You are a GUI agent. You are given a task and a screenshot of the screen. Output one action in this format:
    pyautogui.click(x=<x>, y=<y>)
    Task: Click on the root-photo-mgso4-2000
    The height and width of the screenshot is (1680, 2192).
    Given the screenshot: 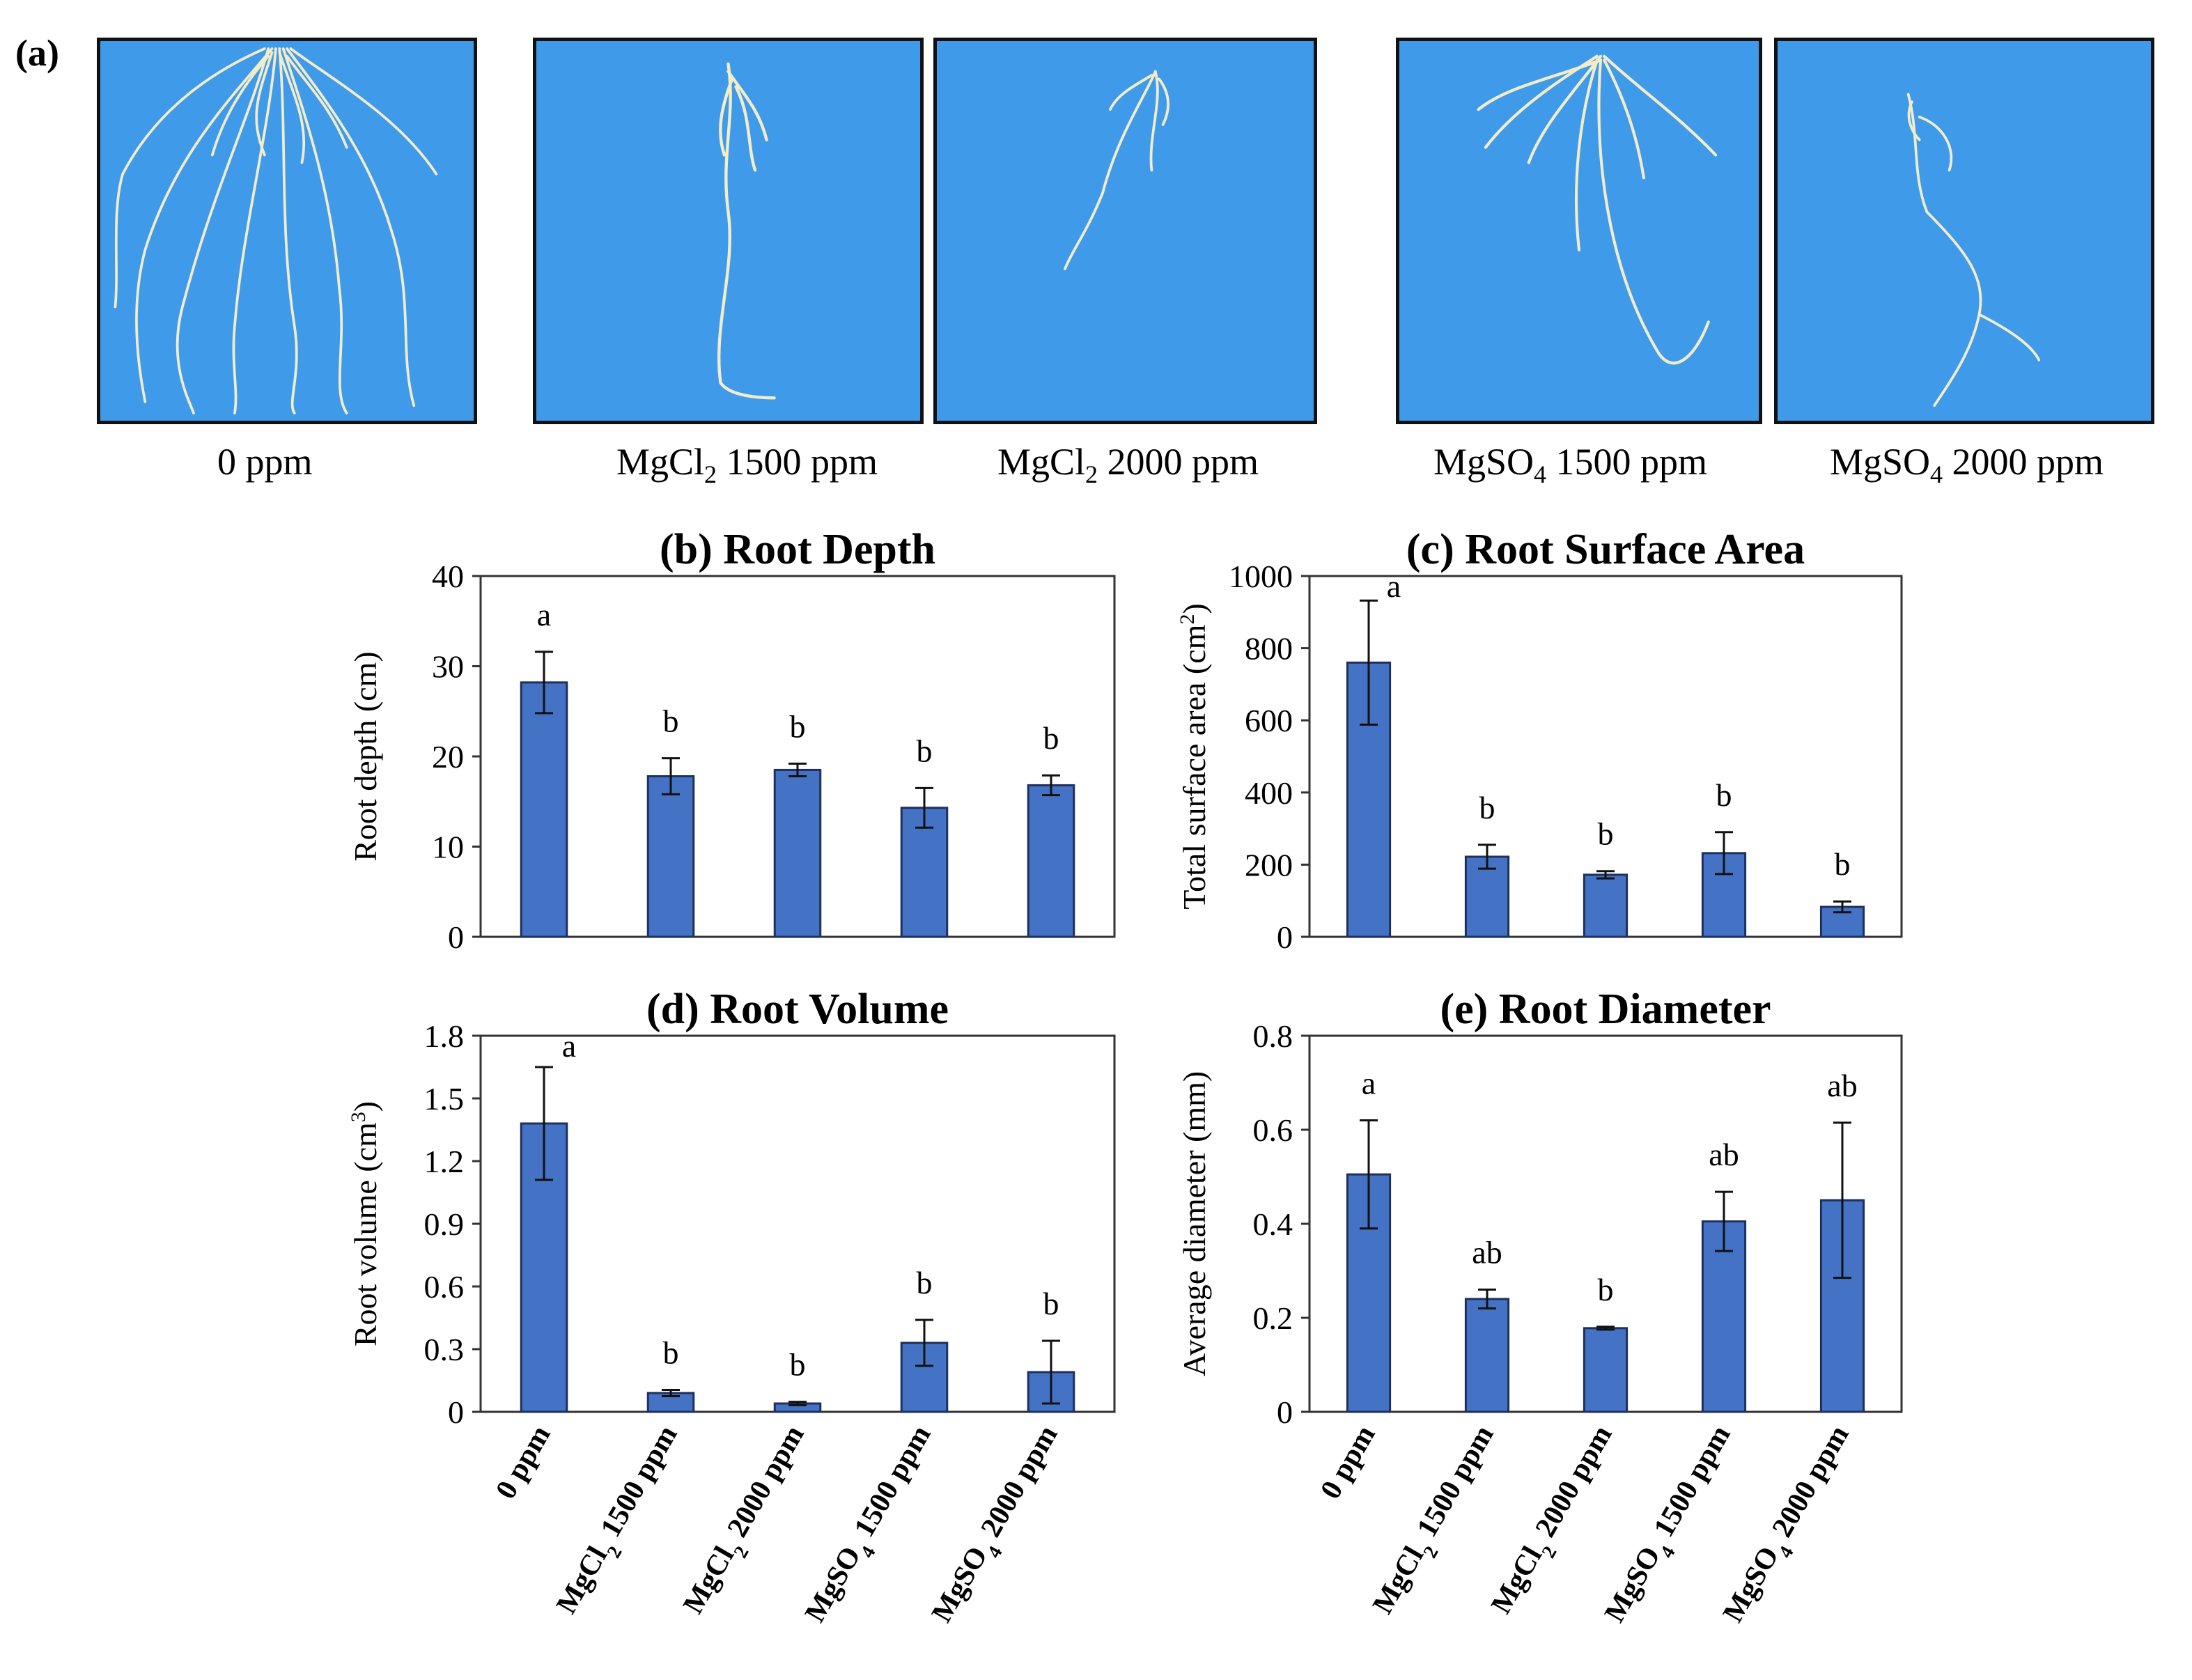 What is the action you would take?
    pyautogui.click(x=1964, y=231)
    